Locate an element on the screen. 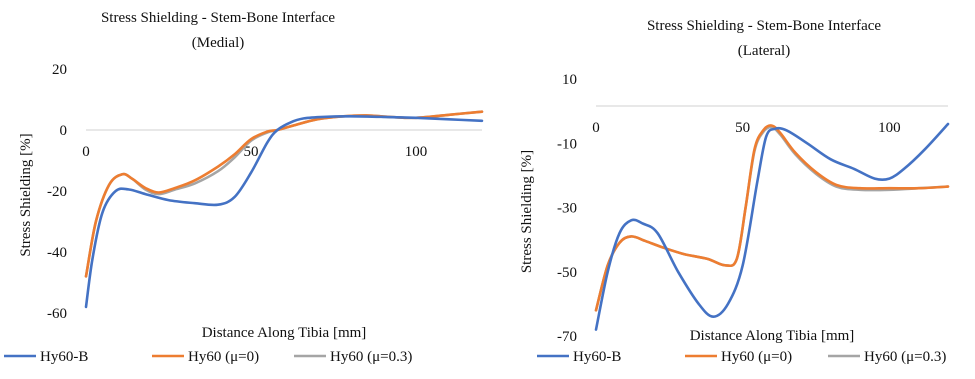 Image resolution: width=975 pixels, height=379 pixels. y-tick-label: -40 is located at coordinates (57, 253).